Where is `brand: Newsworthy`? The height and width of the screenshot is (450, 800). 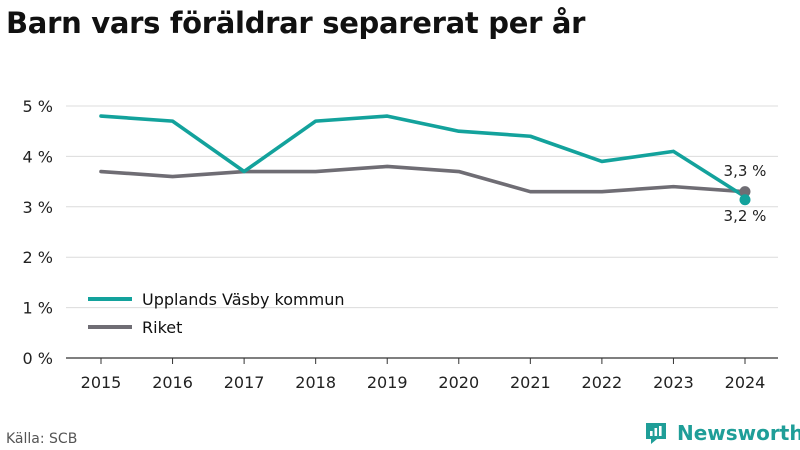 brand: Newsworthy is located at coordinates (721, 433).